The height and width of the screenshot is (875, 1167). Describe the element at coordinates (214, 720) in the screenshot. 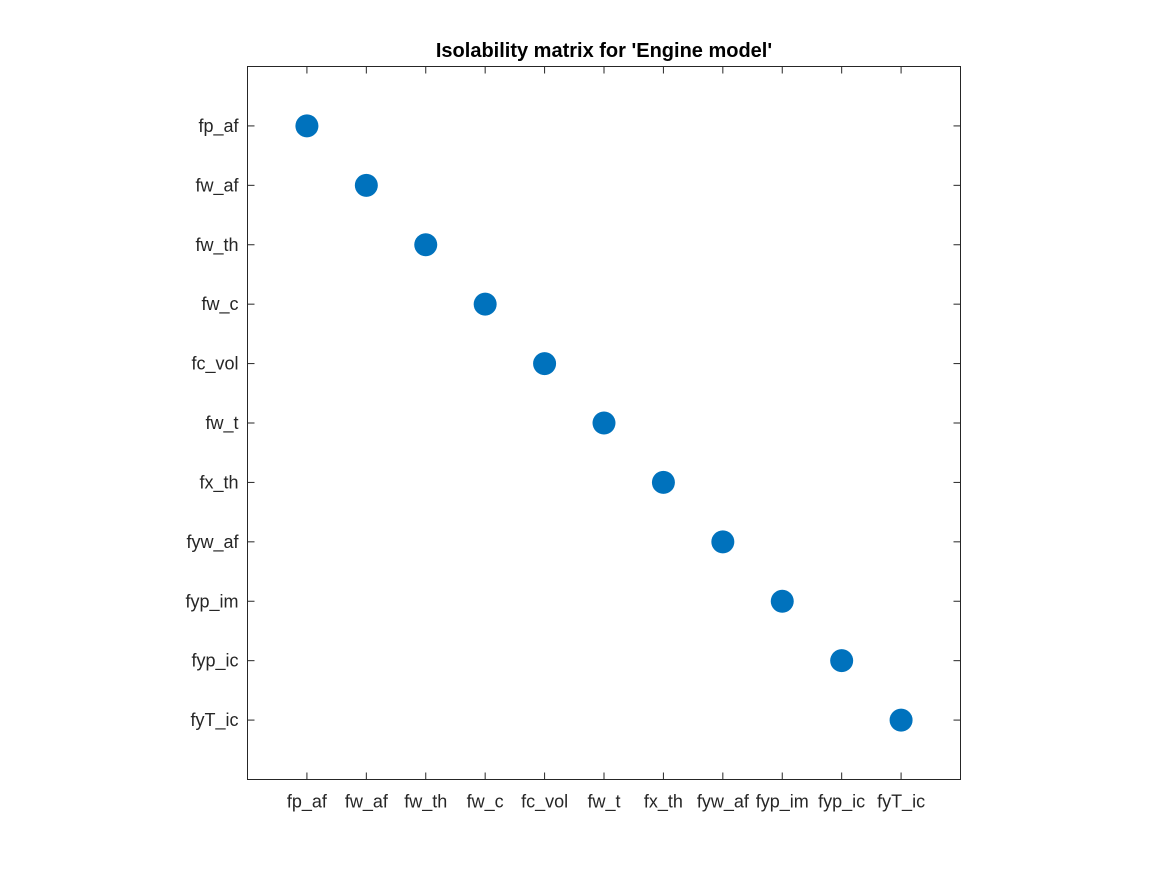

I see `y-tick-label: fyT_ic` at that location.